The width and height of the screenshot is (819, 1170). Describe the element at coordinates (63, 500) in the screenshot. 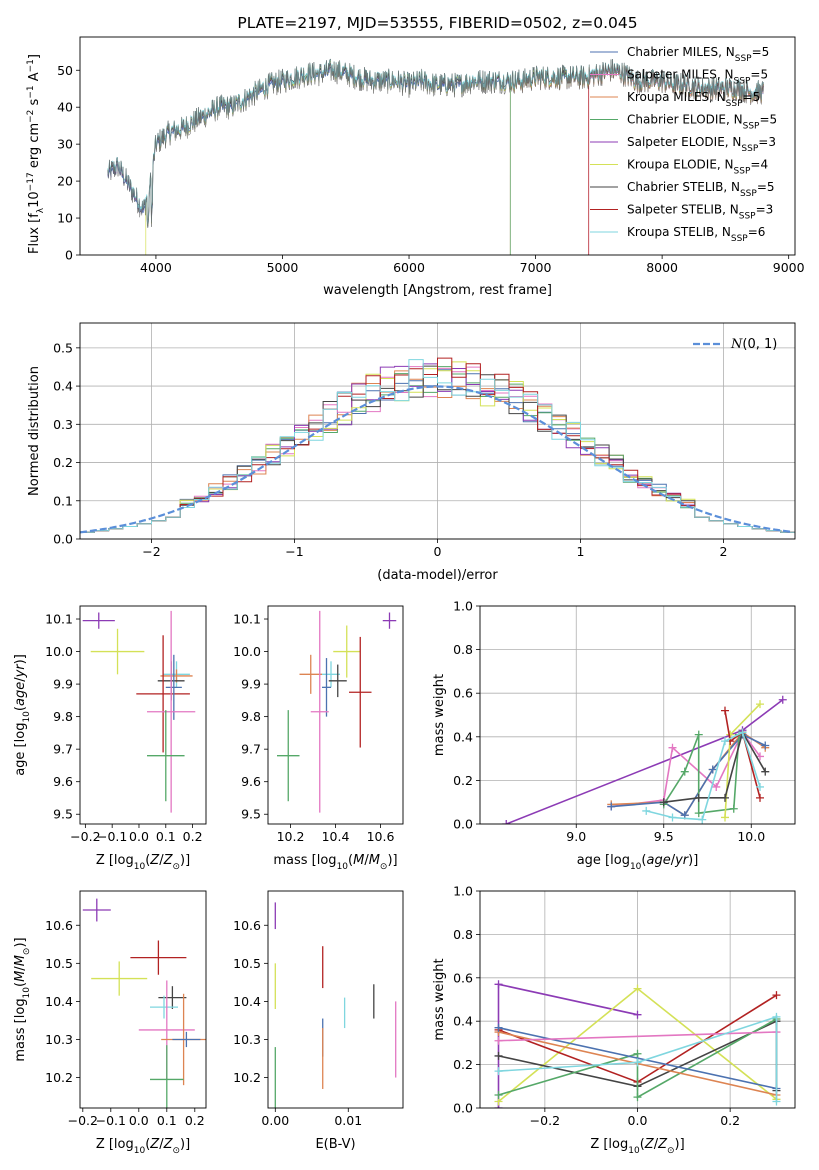

I see `y-tick-label: 0.1` at that location.